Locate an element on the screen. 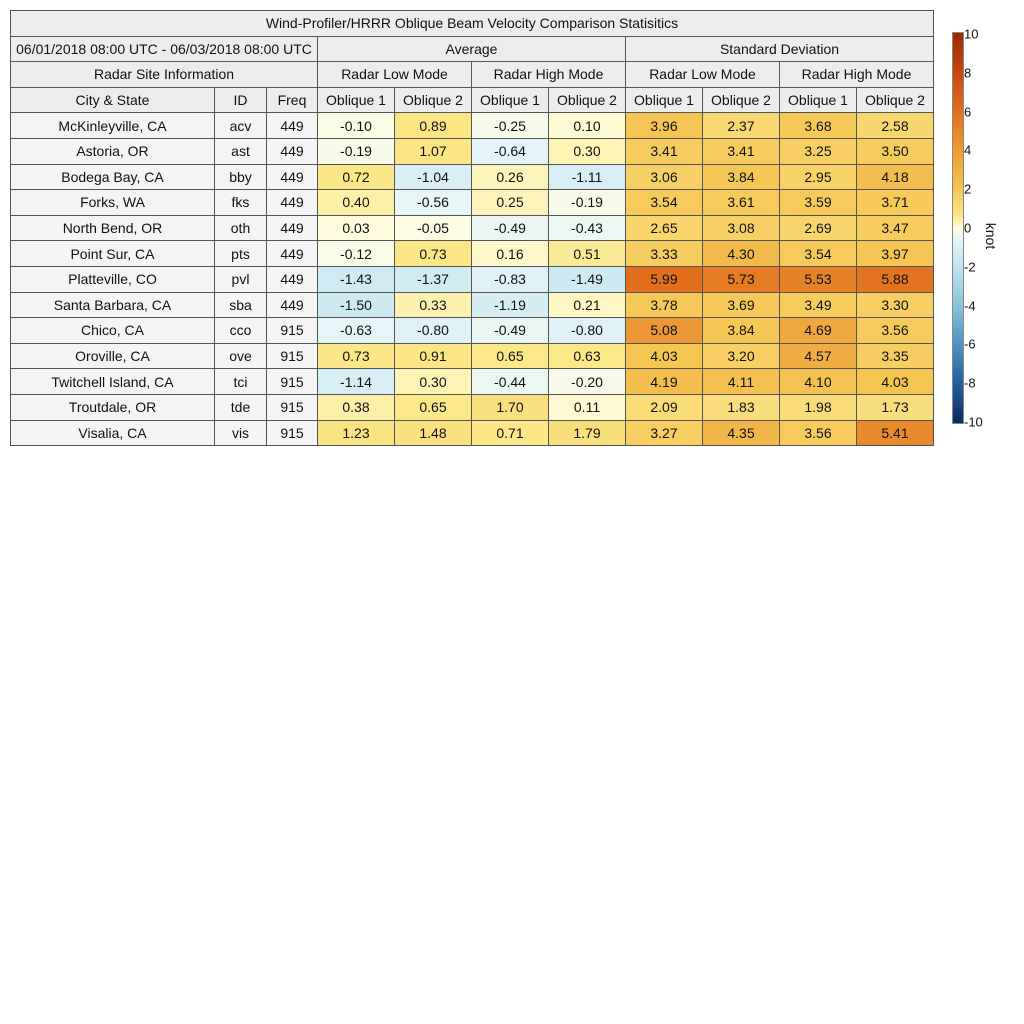 Image resolution: width=1024 pixels, height=1024 pixels. site-city-cell: Santa Barbara, CA is located at coordinates (112, 305).